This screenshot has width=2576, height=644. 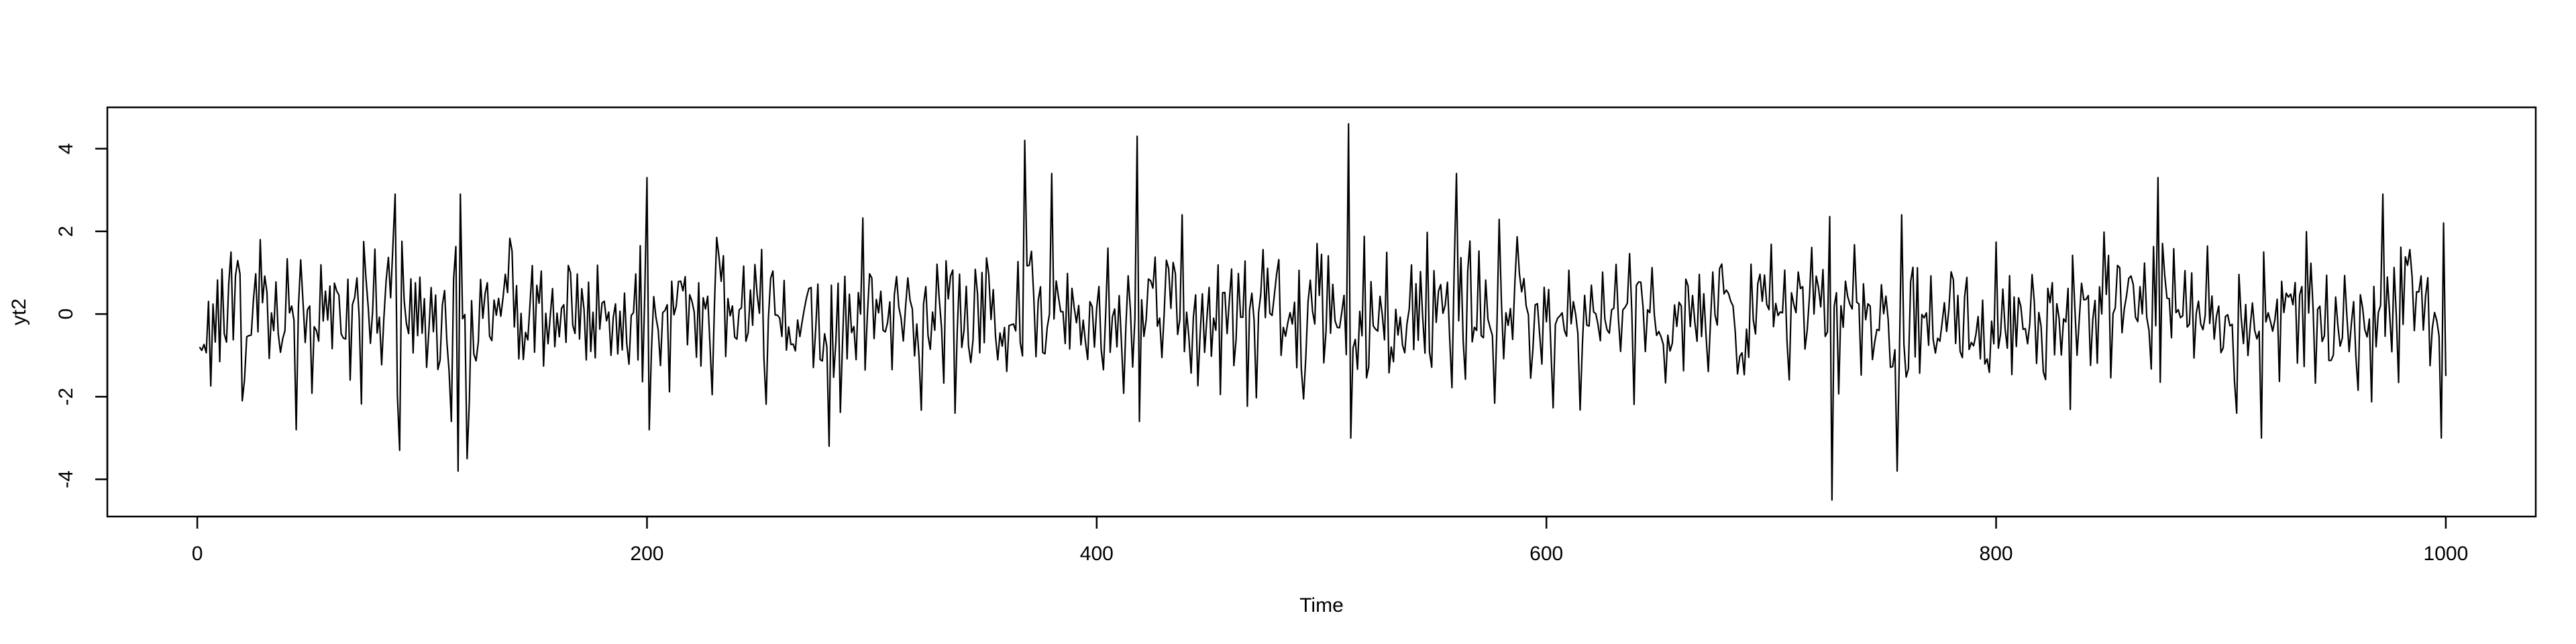 I want to click on x-tick-label: 400, so click(x=1097, y=554).